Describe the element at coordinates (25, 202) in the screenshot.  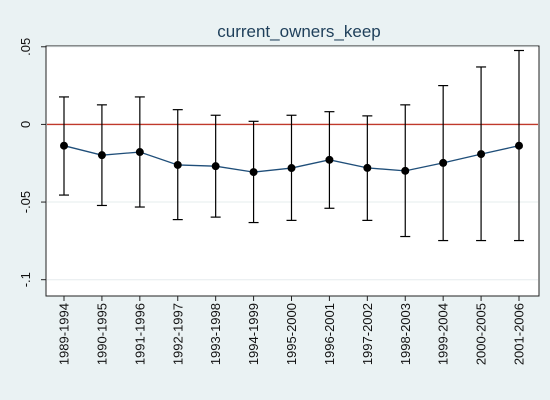
I see `y-tick-label: -.05` at that location.